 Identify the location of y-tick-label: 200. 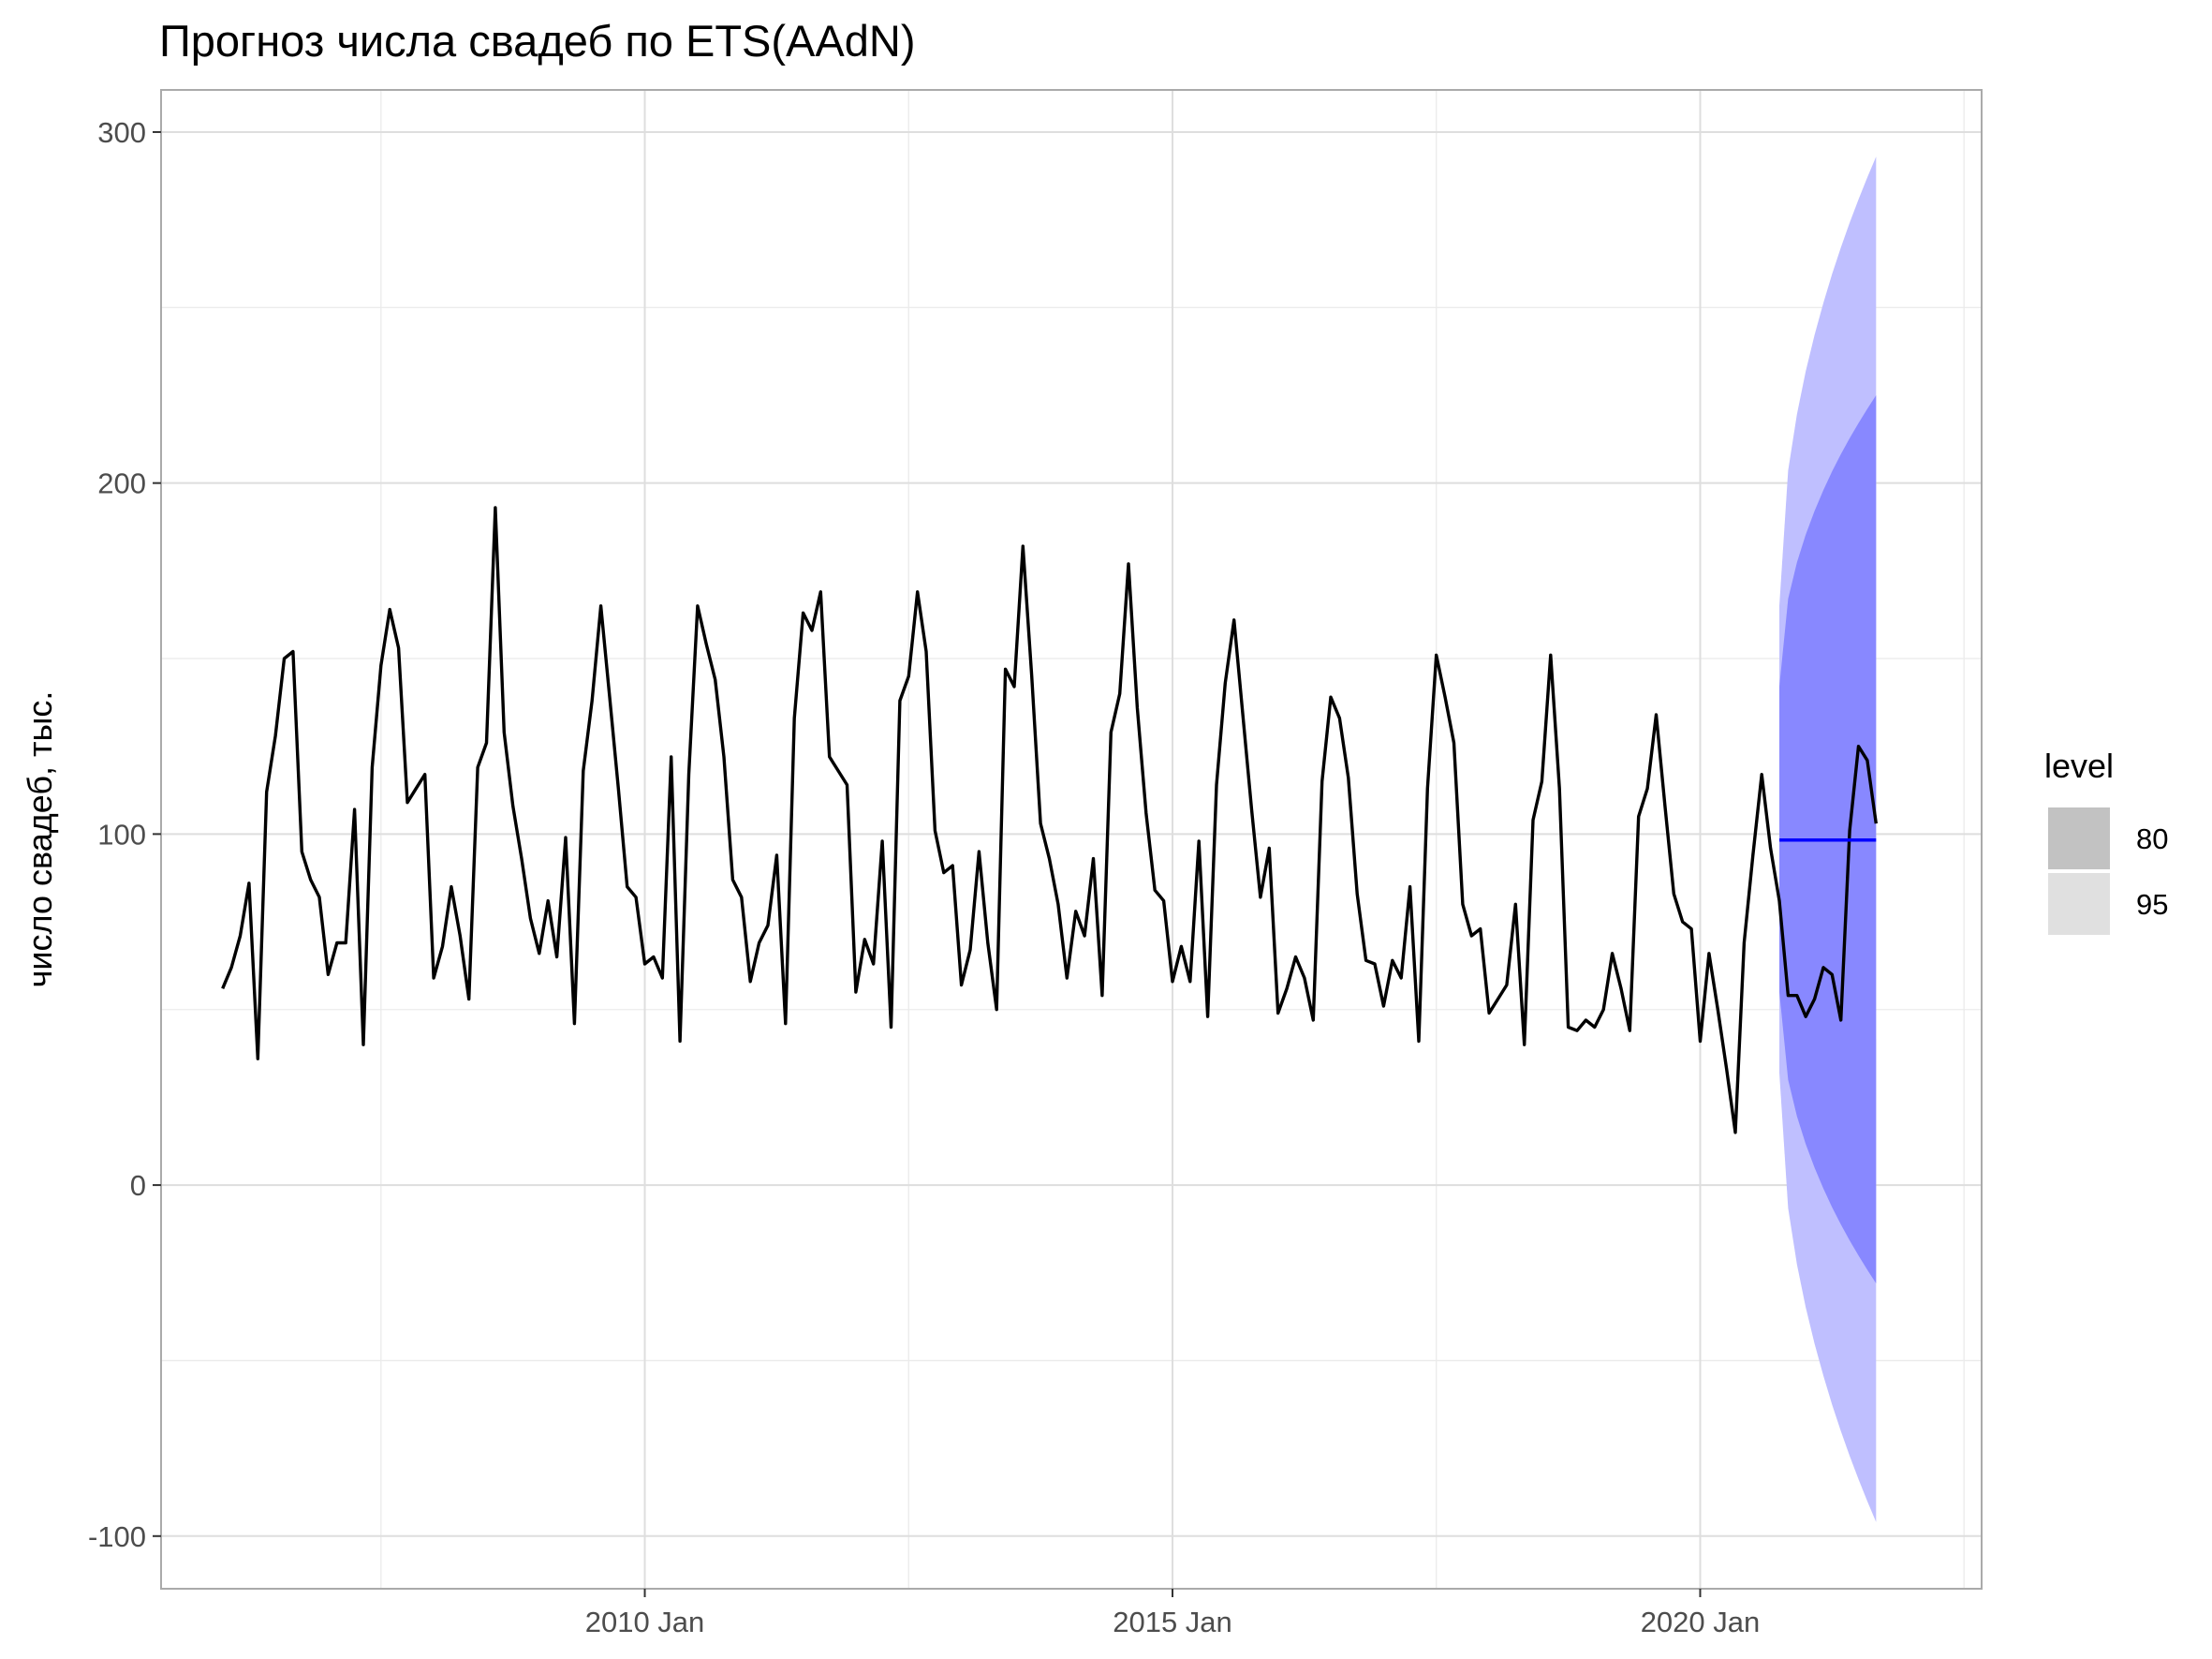
(122, 483).